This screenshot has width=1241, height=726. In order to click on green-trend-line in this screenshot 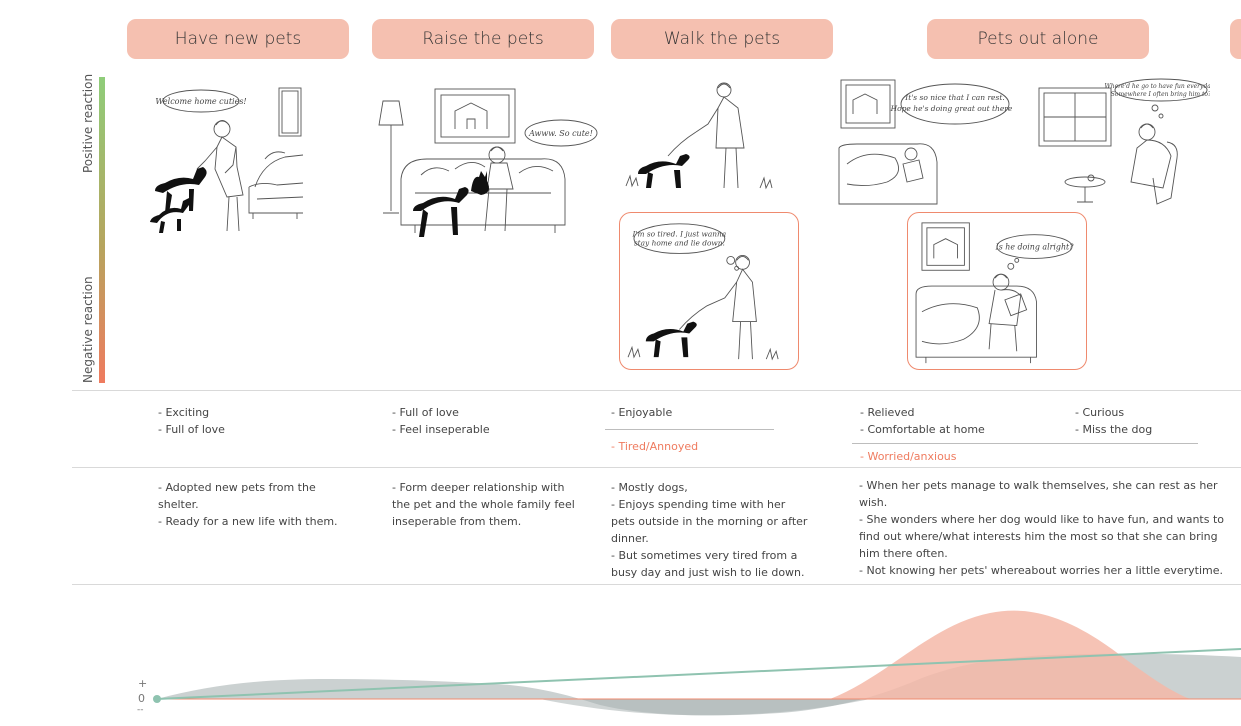, I will do `click(698, 674)`.